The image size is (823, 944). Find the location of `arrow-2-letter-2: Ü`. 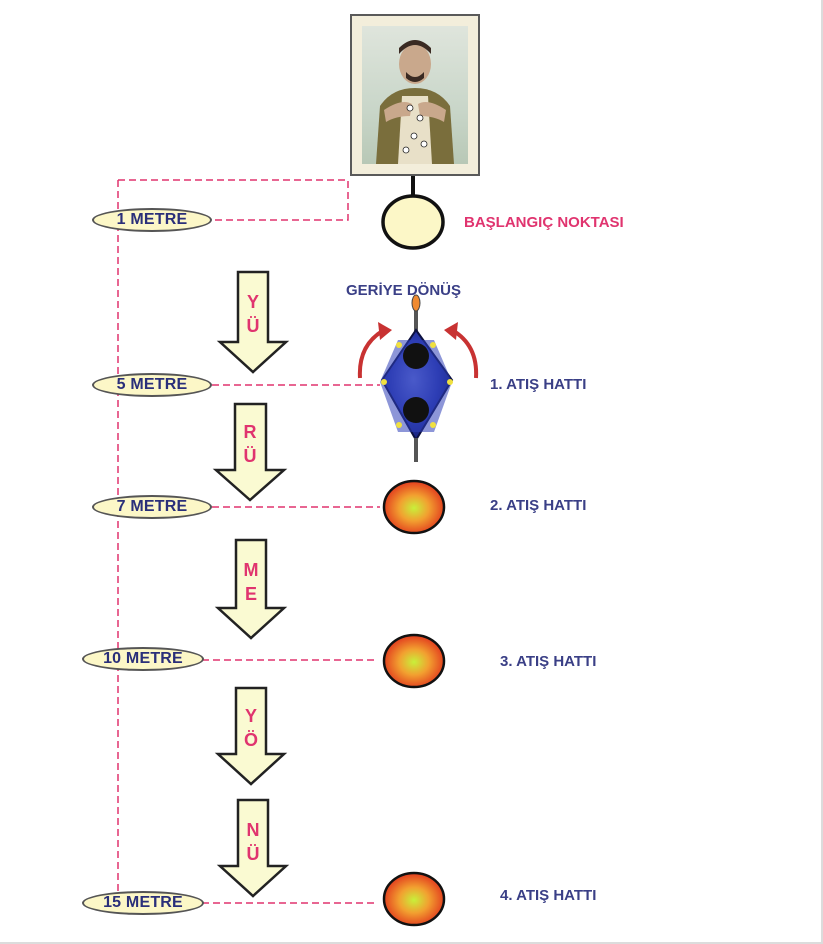

arrow-2-letter-2: Ü is located at coordinates (250, 456).